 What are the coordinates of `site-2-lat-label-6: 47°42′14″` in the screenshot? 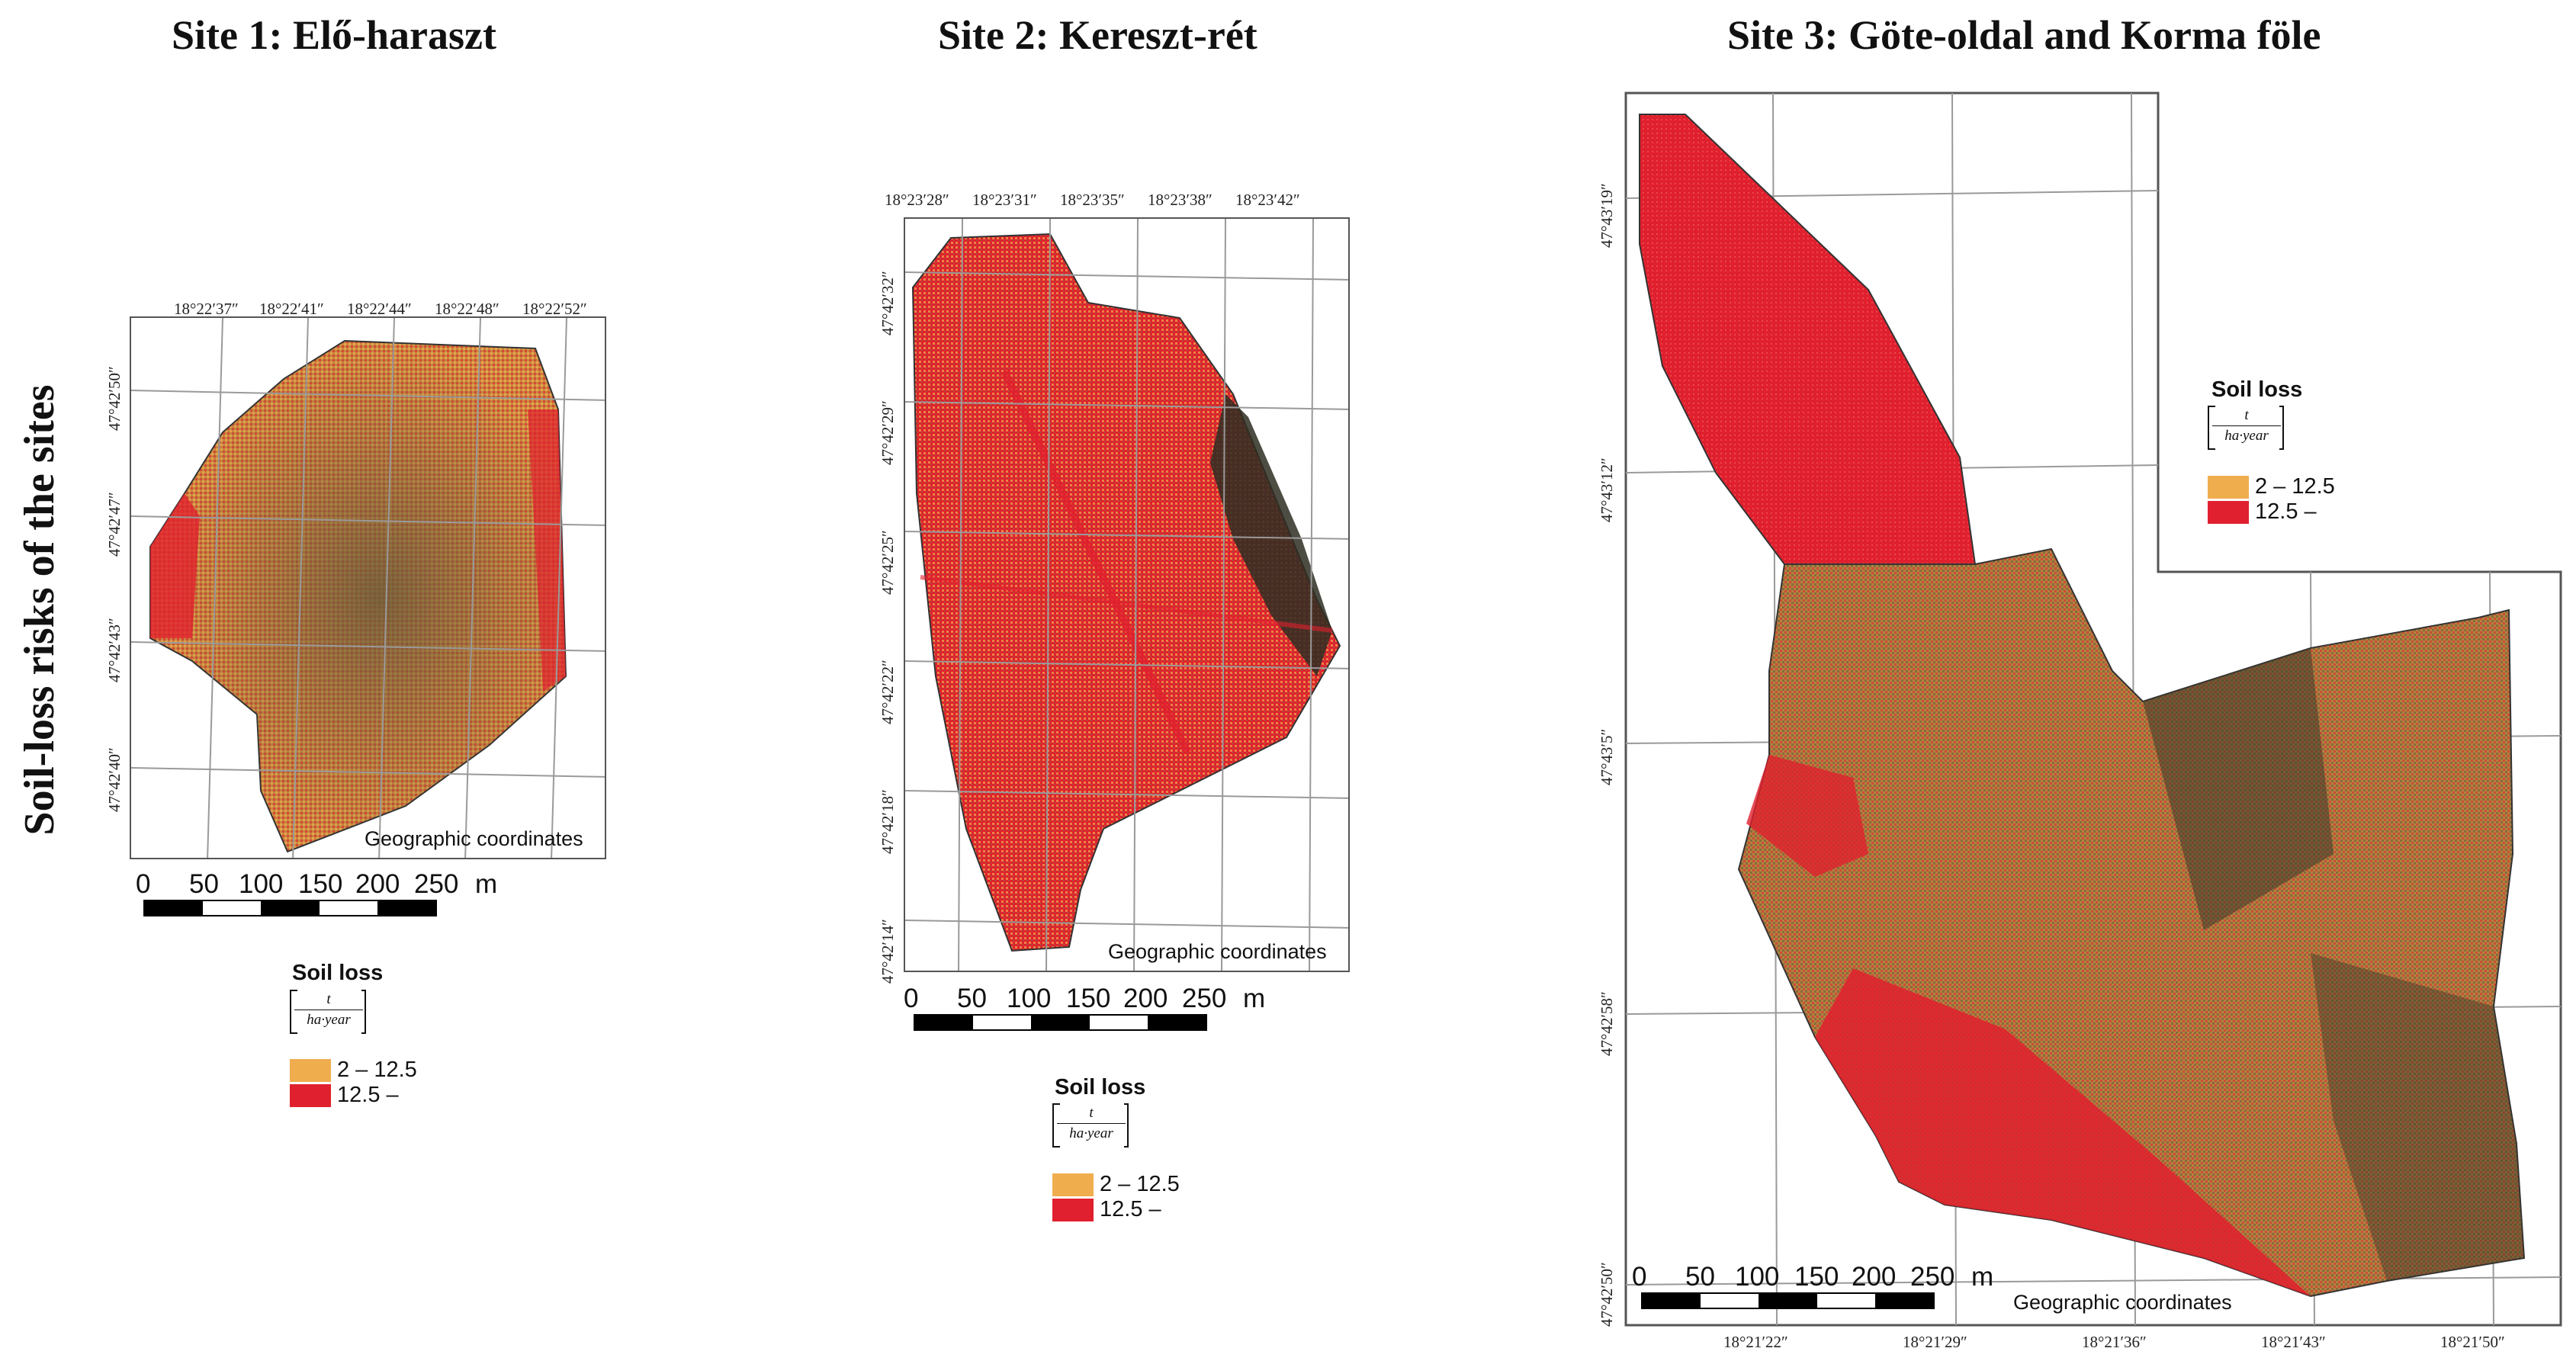 It's located at (887, 951).